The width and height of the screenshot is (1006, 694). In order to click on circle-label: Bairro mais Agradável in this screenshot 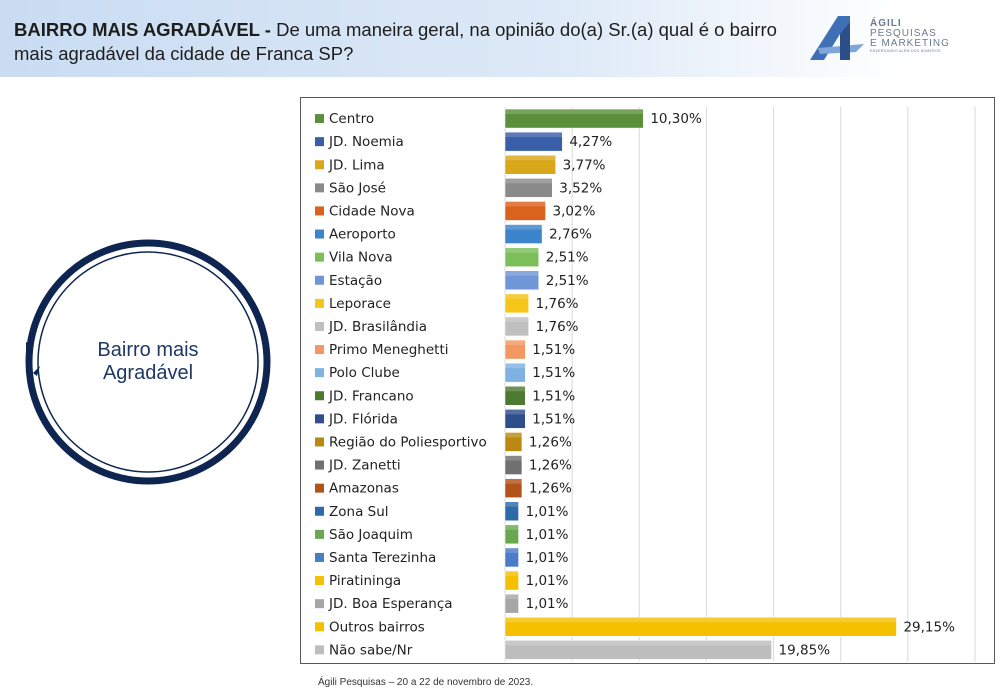, I will do `click(148, 362)`.